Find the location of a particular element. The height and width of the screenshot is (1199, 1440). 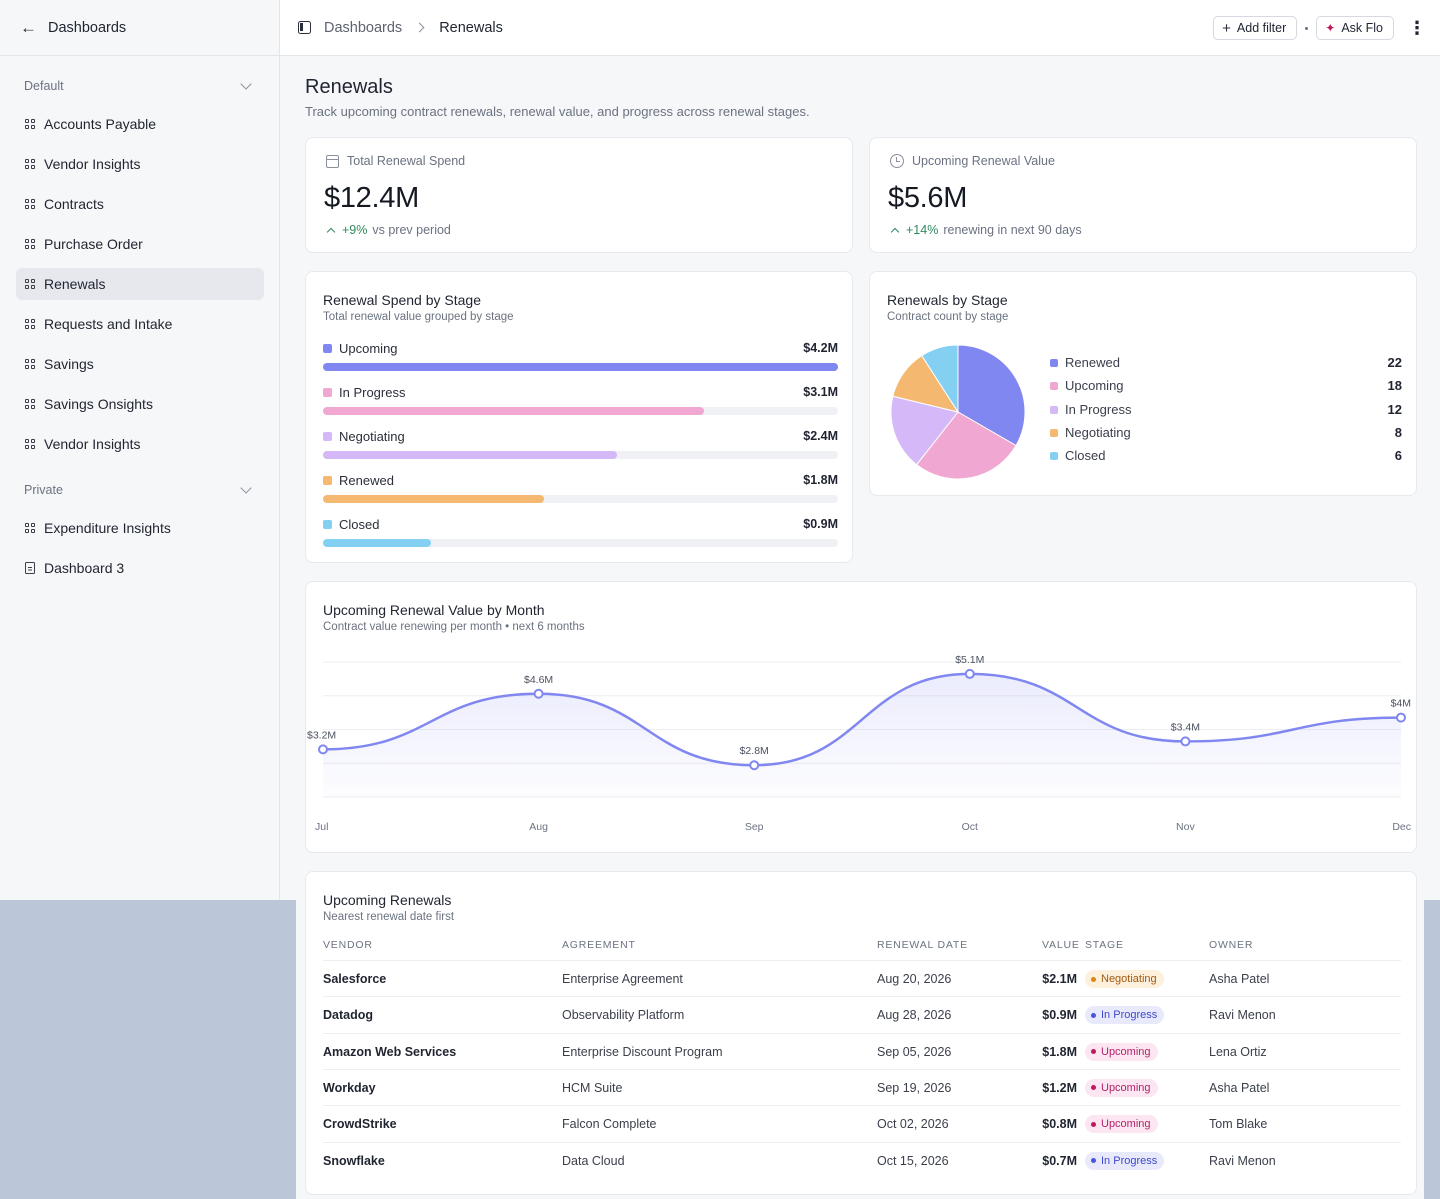

column-header-stage: STAGE is located at coordinates (1104, 945).